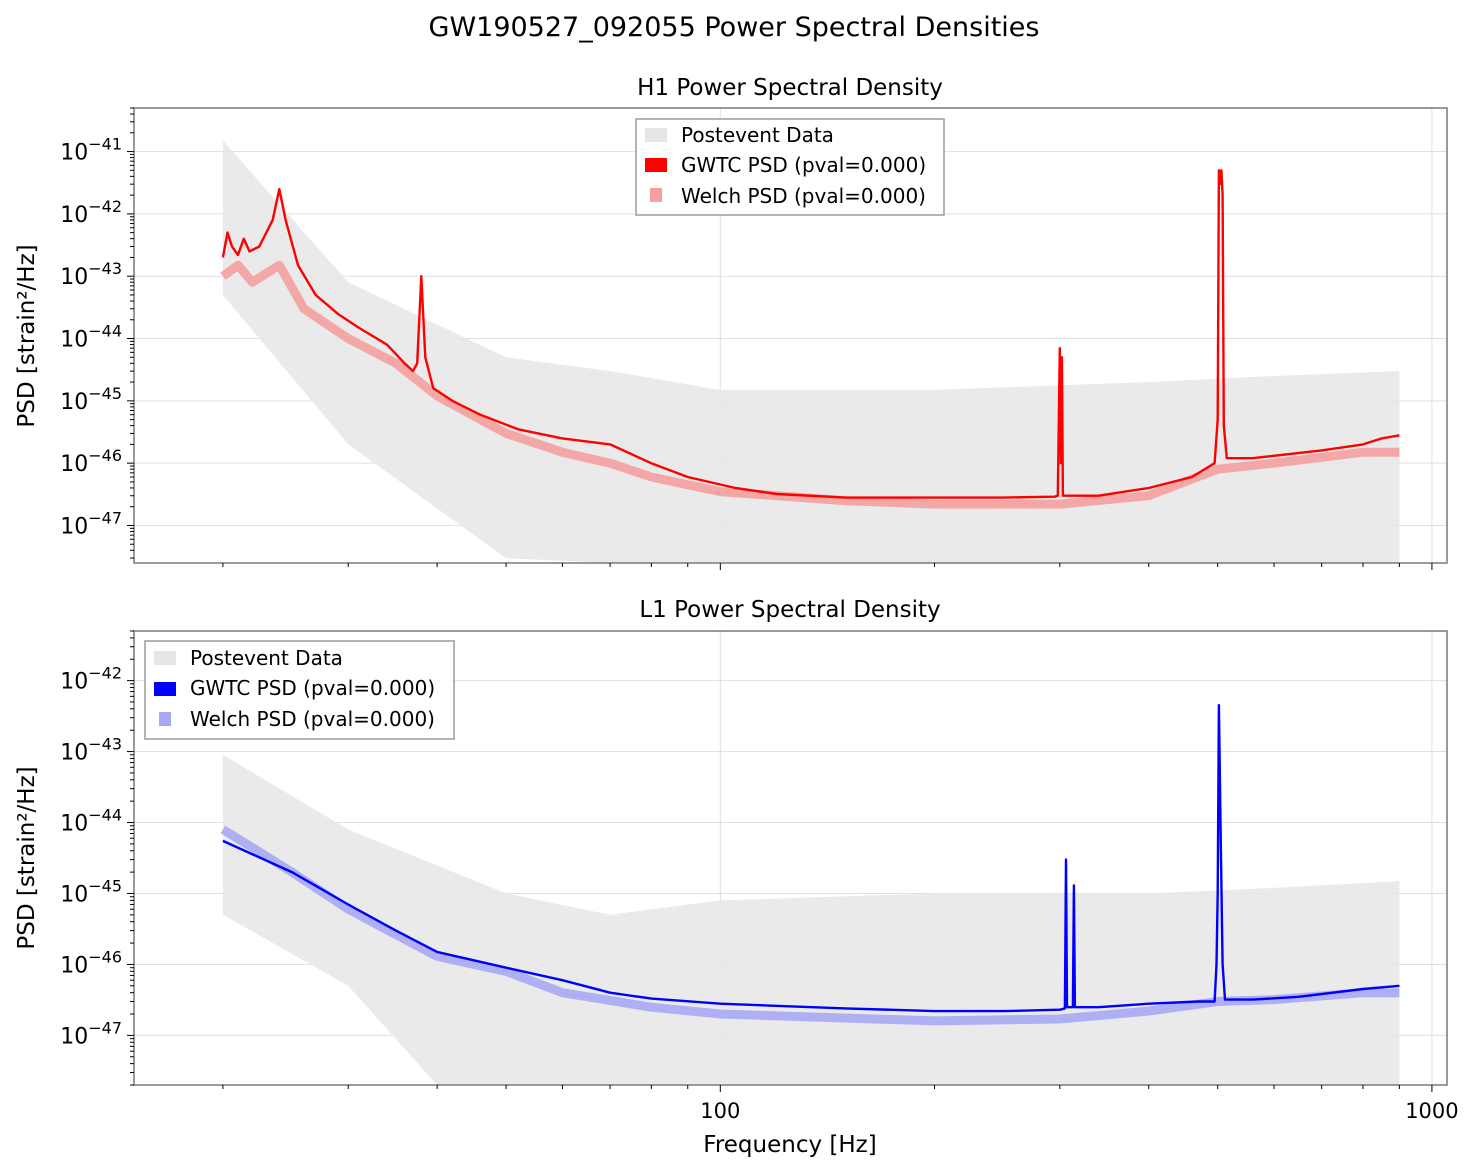 The width and height of the screenshot is (1468, 1173). What do you see at coordinates (91, 337) in the screenshot?
I see `h1-y-tick-label-3: 10−44` at bounding box center [91, 337].